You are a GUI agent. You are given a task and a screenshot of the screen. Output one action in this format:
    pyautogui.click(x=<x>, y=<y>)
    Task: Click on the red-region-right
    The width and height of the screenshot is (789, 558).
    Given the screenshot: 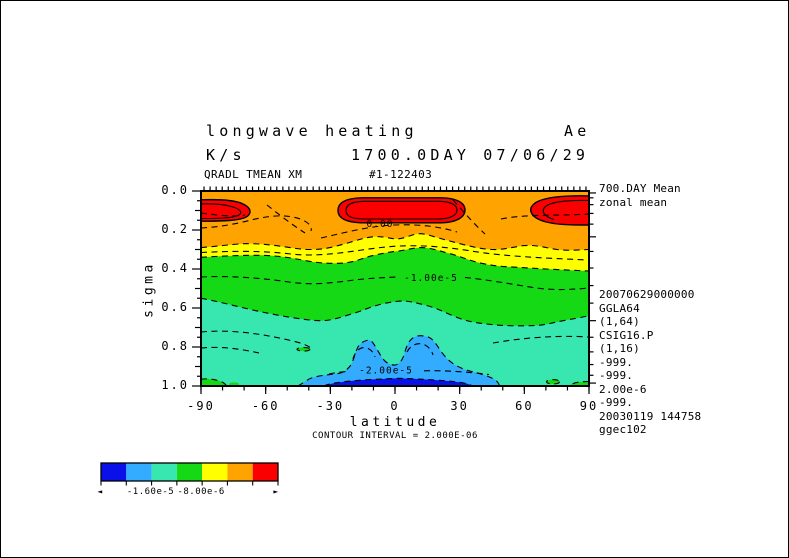 What is the action you would take?
    pyautogui.click(x=560, y=210)
    